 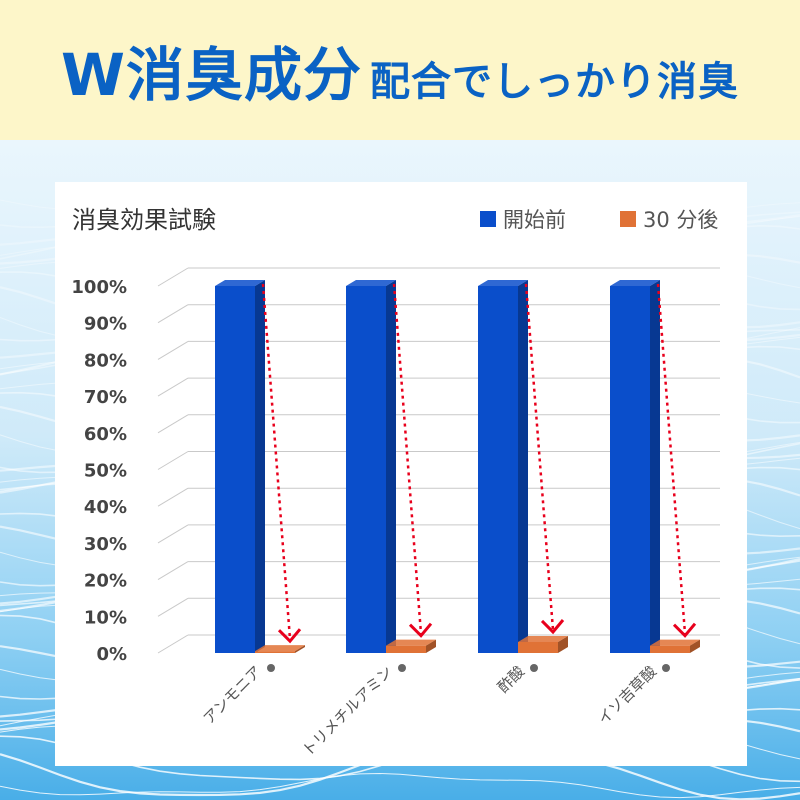 What do you see at coordinates (347, 710) in the screenshot?
I see `x-category-label: トリメチルアミン` at bounding box center [347, 710].